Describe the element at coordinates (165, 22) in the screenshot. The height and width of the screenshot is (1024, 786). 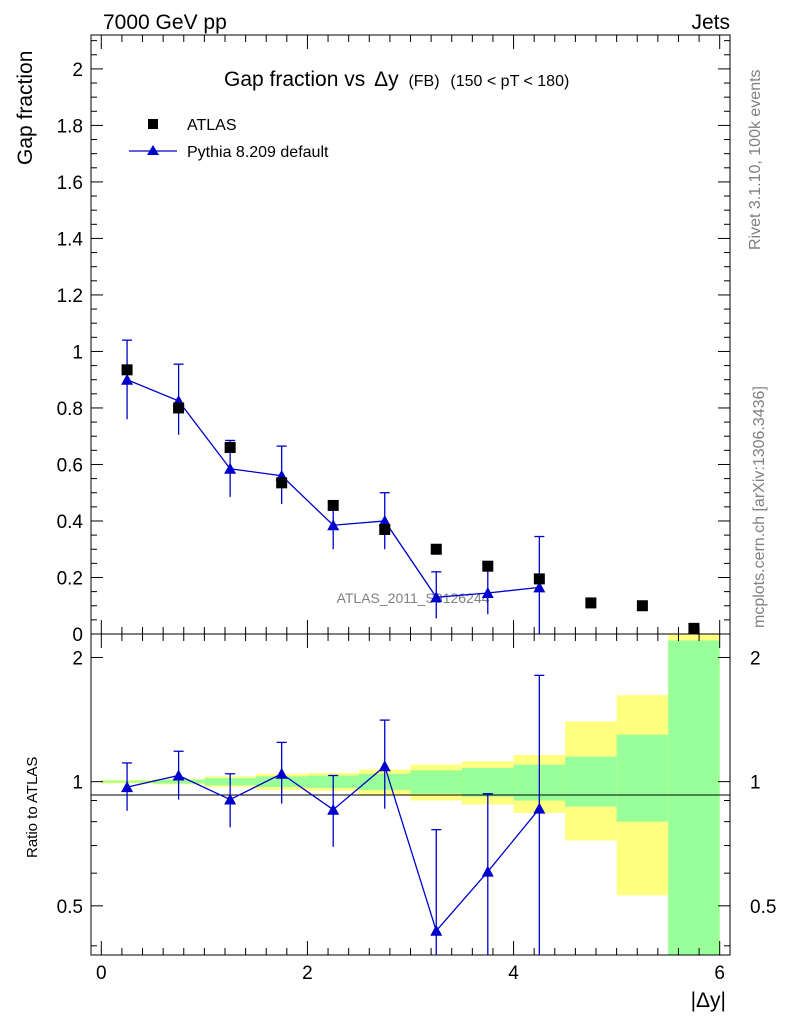
I see `collision-energy-label: 7000 GeV pp` at that location.